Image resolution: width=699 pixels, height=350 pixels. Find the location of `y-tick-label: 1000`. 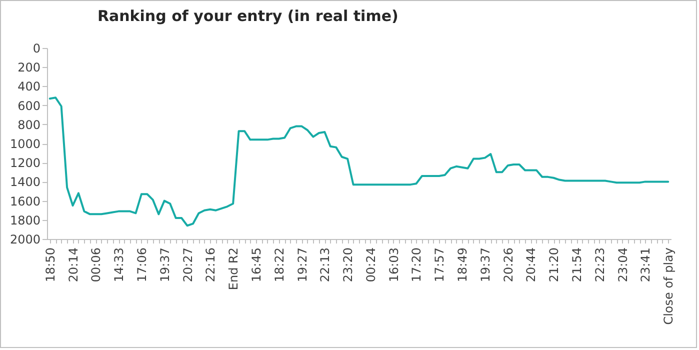

y-tick-label: 1000 is located at coordinates (25, 144).